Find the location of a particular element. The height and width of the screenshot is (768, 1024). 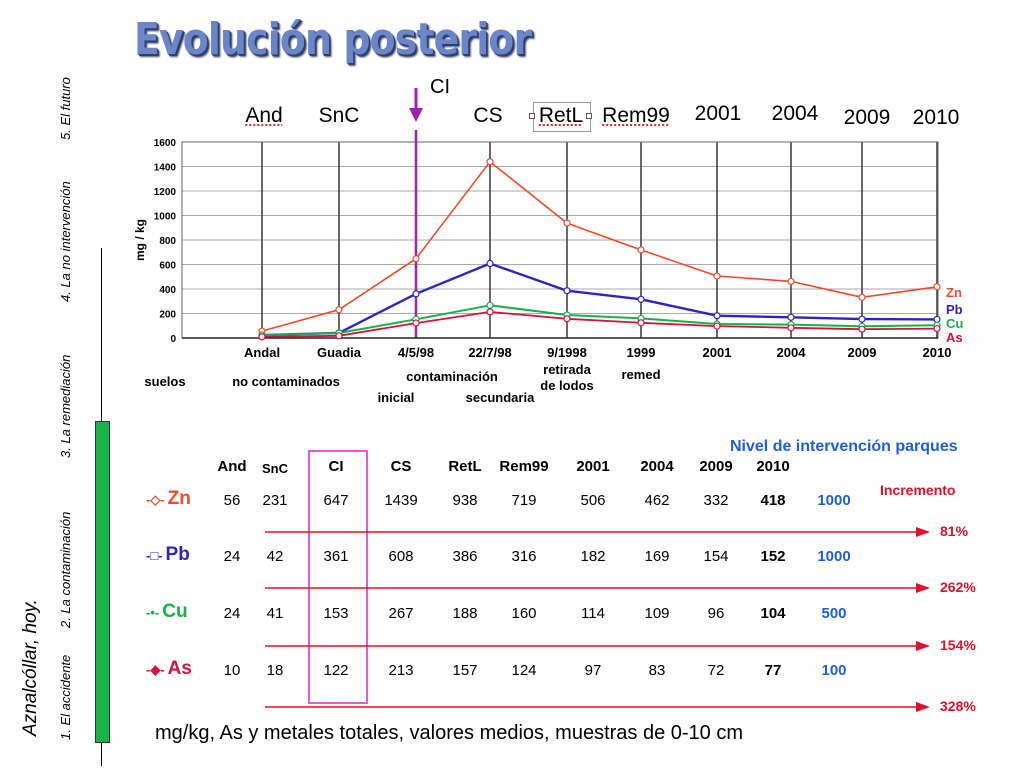

increment-percent: 262% is located at coordinates (958, 587).